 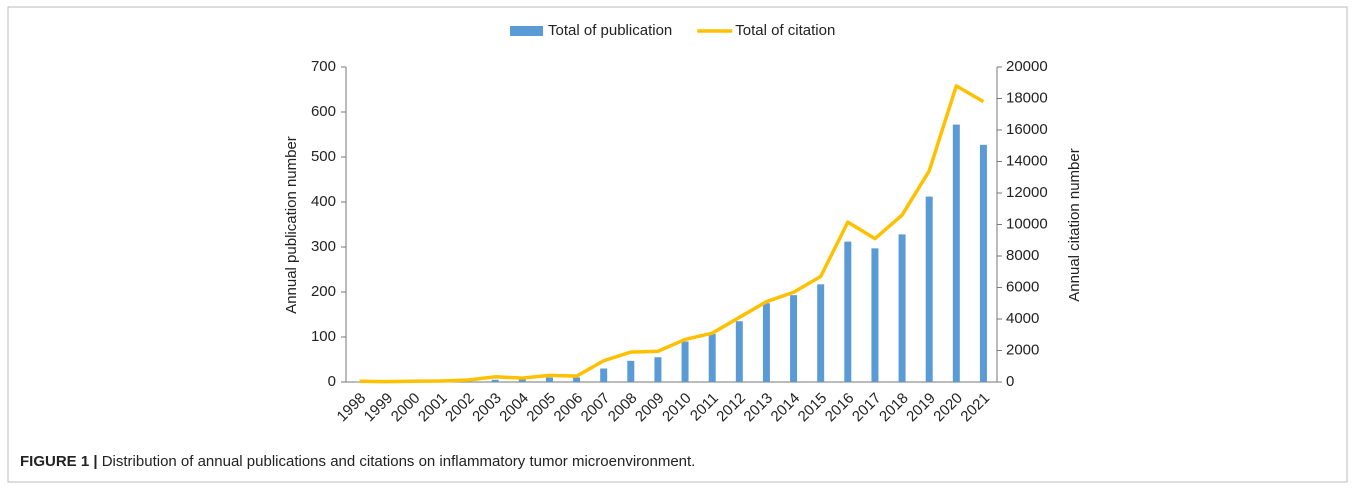 What do you see at coordinates (840, 408) in the screenshot?
I see `x-tick-label: 2016` at bounding box center [840, 408].